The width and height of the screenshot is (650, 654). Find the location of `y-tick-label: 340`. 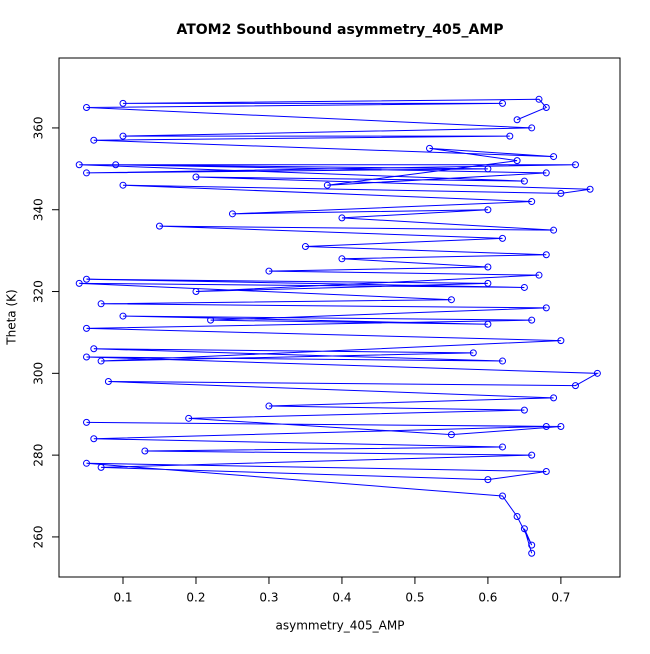

y-tick-label: 340 is located at coordinates (39, 209).